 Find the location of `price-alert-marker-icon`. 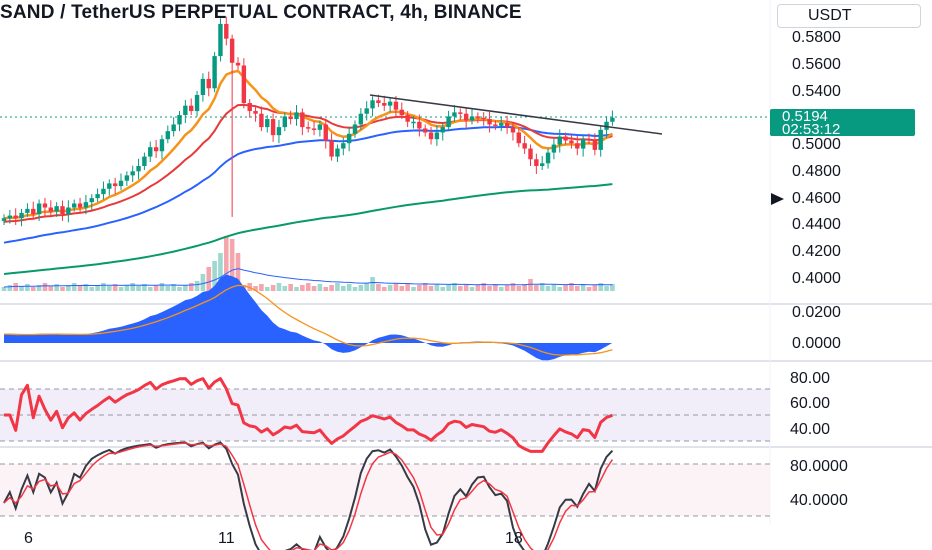

price-alert-marker-icon is located at coordinates (777, 199).